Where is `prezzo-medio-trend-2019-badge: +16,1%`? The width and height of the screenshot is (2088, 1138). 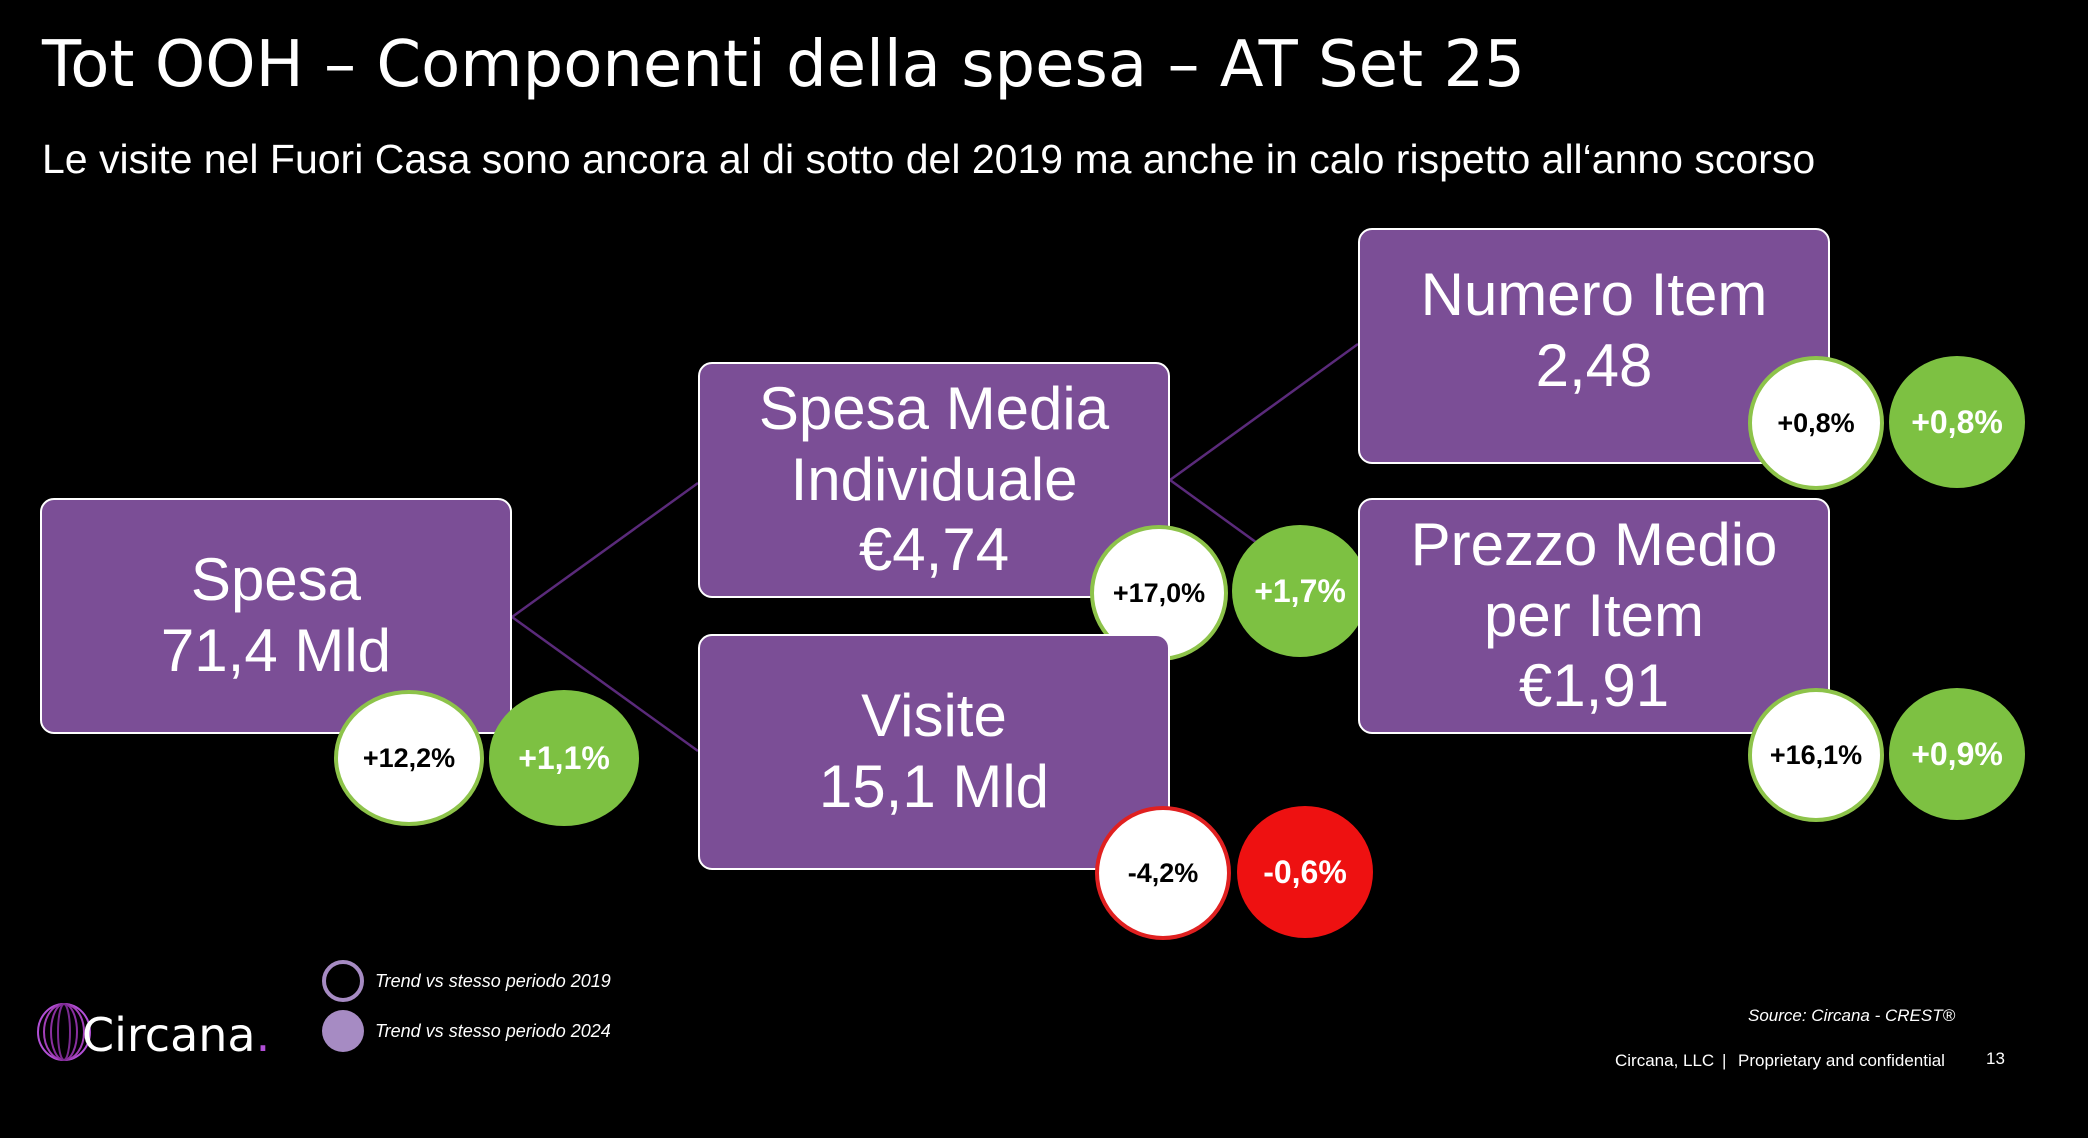 prezzo-medio-trend-2019-badge: +16,1% is located at coordinates (1816, 755).